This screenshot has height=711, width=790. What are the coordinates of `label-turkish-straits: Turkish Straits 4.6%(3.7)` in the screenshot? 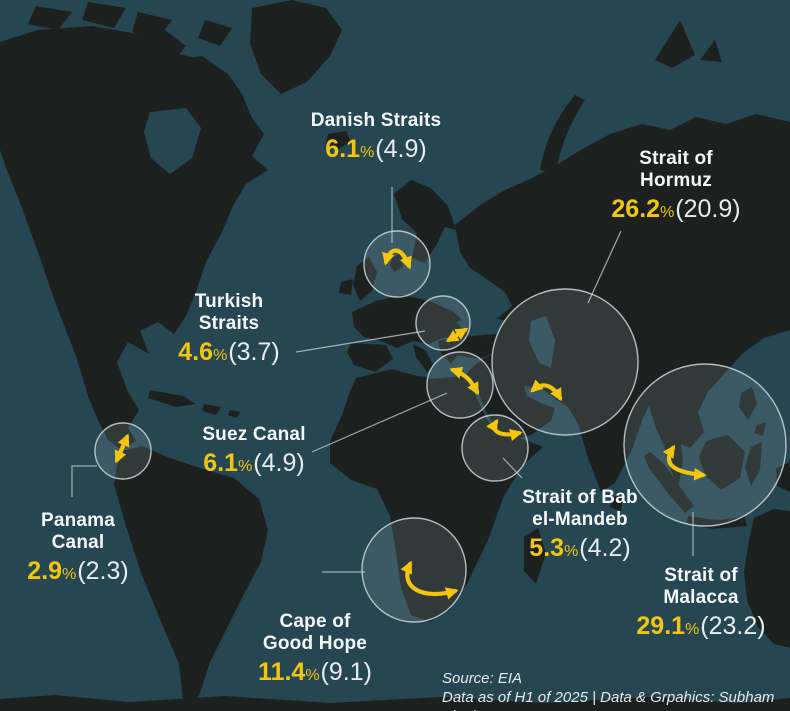 It's located at (228, 329).